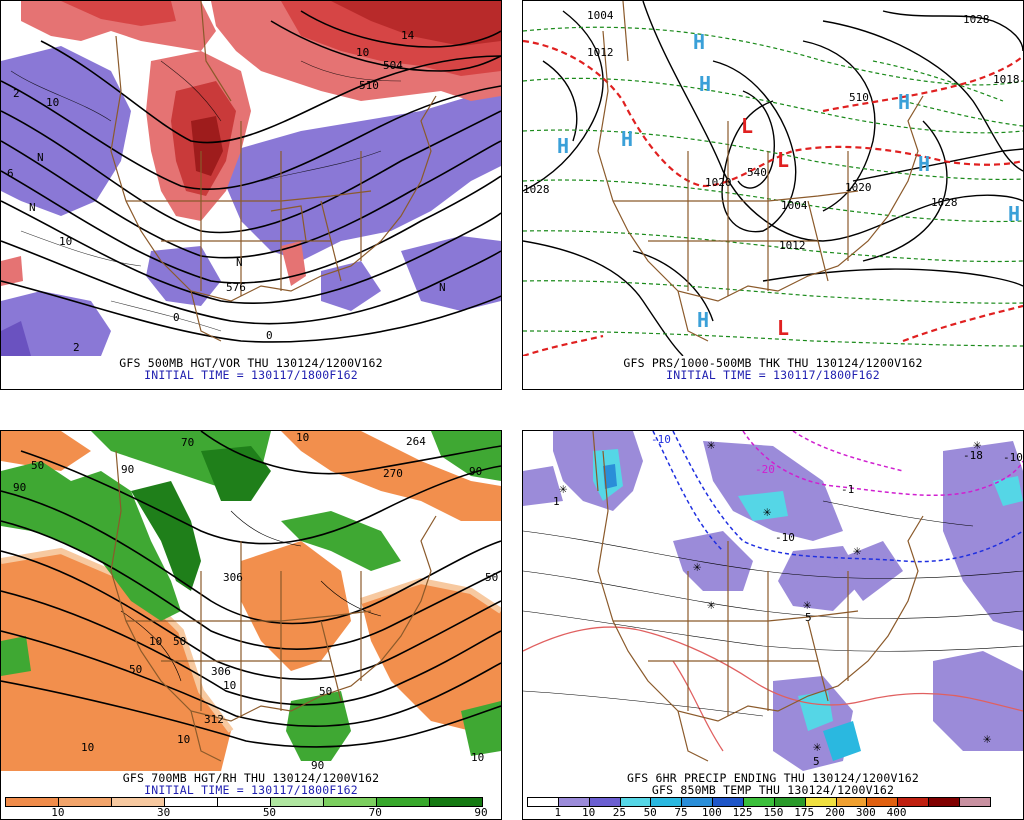 The width and height of the screenshot is (1024, 820). Describe the element at coordinates (393, 65) in the screenshot. I see `contour-label: 504` at that location.